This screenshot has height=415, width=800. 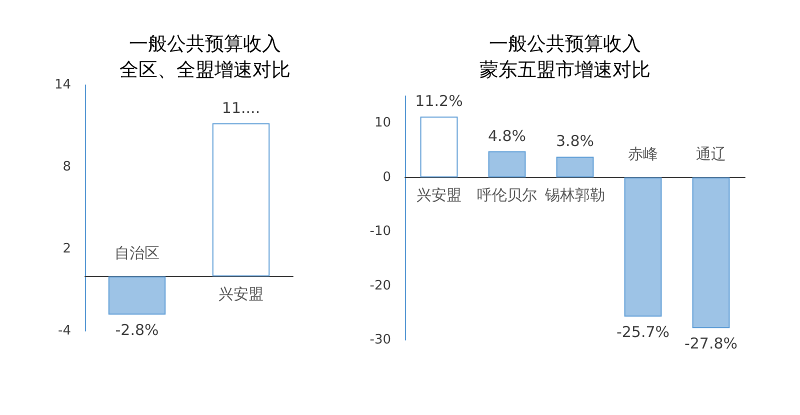 What do you see at coordinates (205, 70) in the screenshot?
I see `chart-subtitle: 全区、全盟增速对比` at bounding box center [205, 70].